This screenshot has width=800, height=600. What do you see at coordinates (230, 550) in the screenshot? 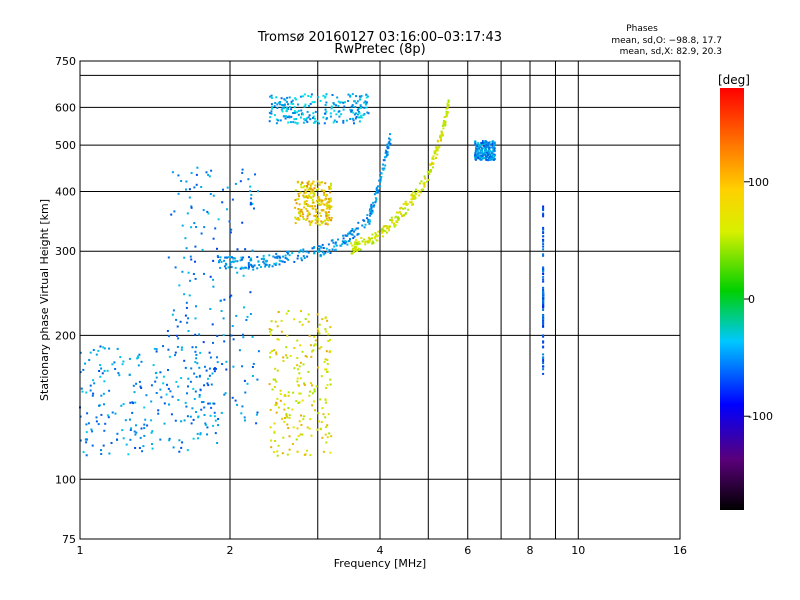
I see `x-tick-label: 2` at bounding box center [230, 550].